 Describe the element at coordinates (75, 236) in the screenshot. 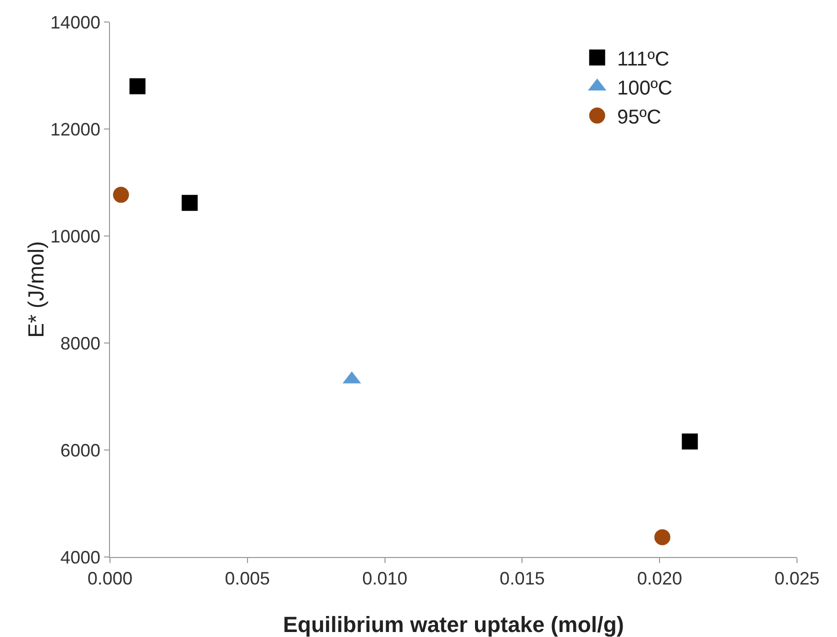

I see `y-tick-label: 10000` at that location.